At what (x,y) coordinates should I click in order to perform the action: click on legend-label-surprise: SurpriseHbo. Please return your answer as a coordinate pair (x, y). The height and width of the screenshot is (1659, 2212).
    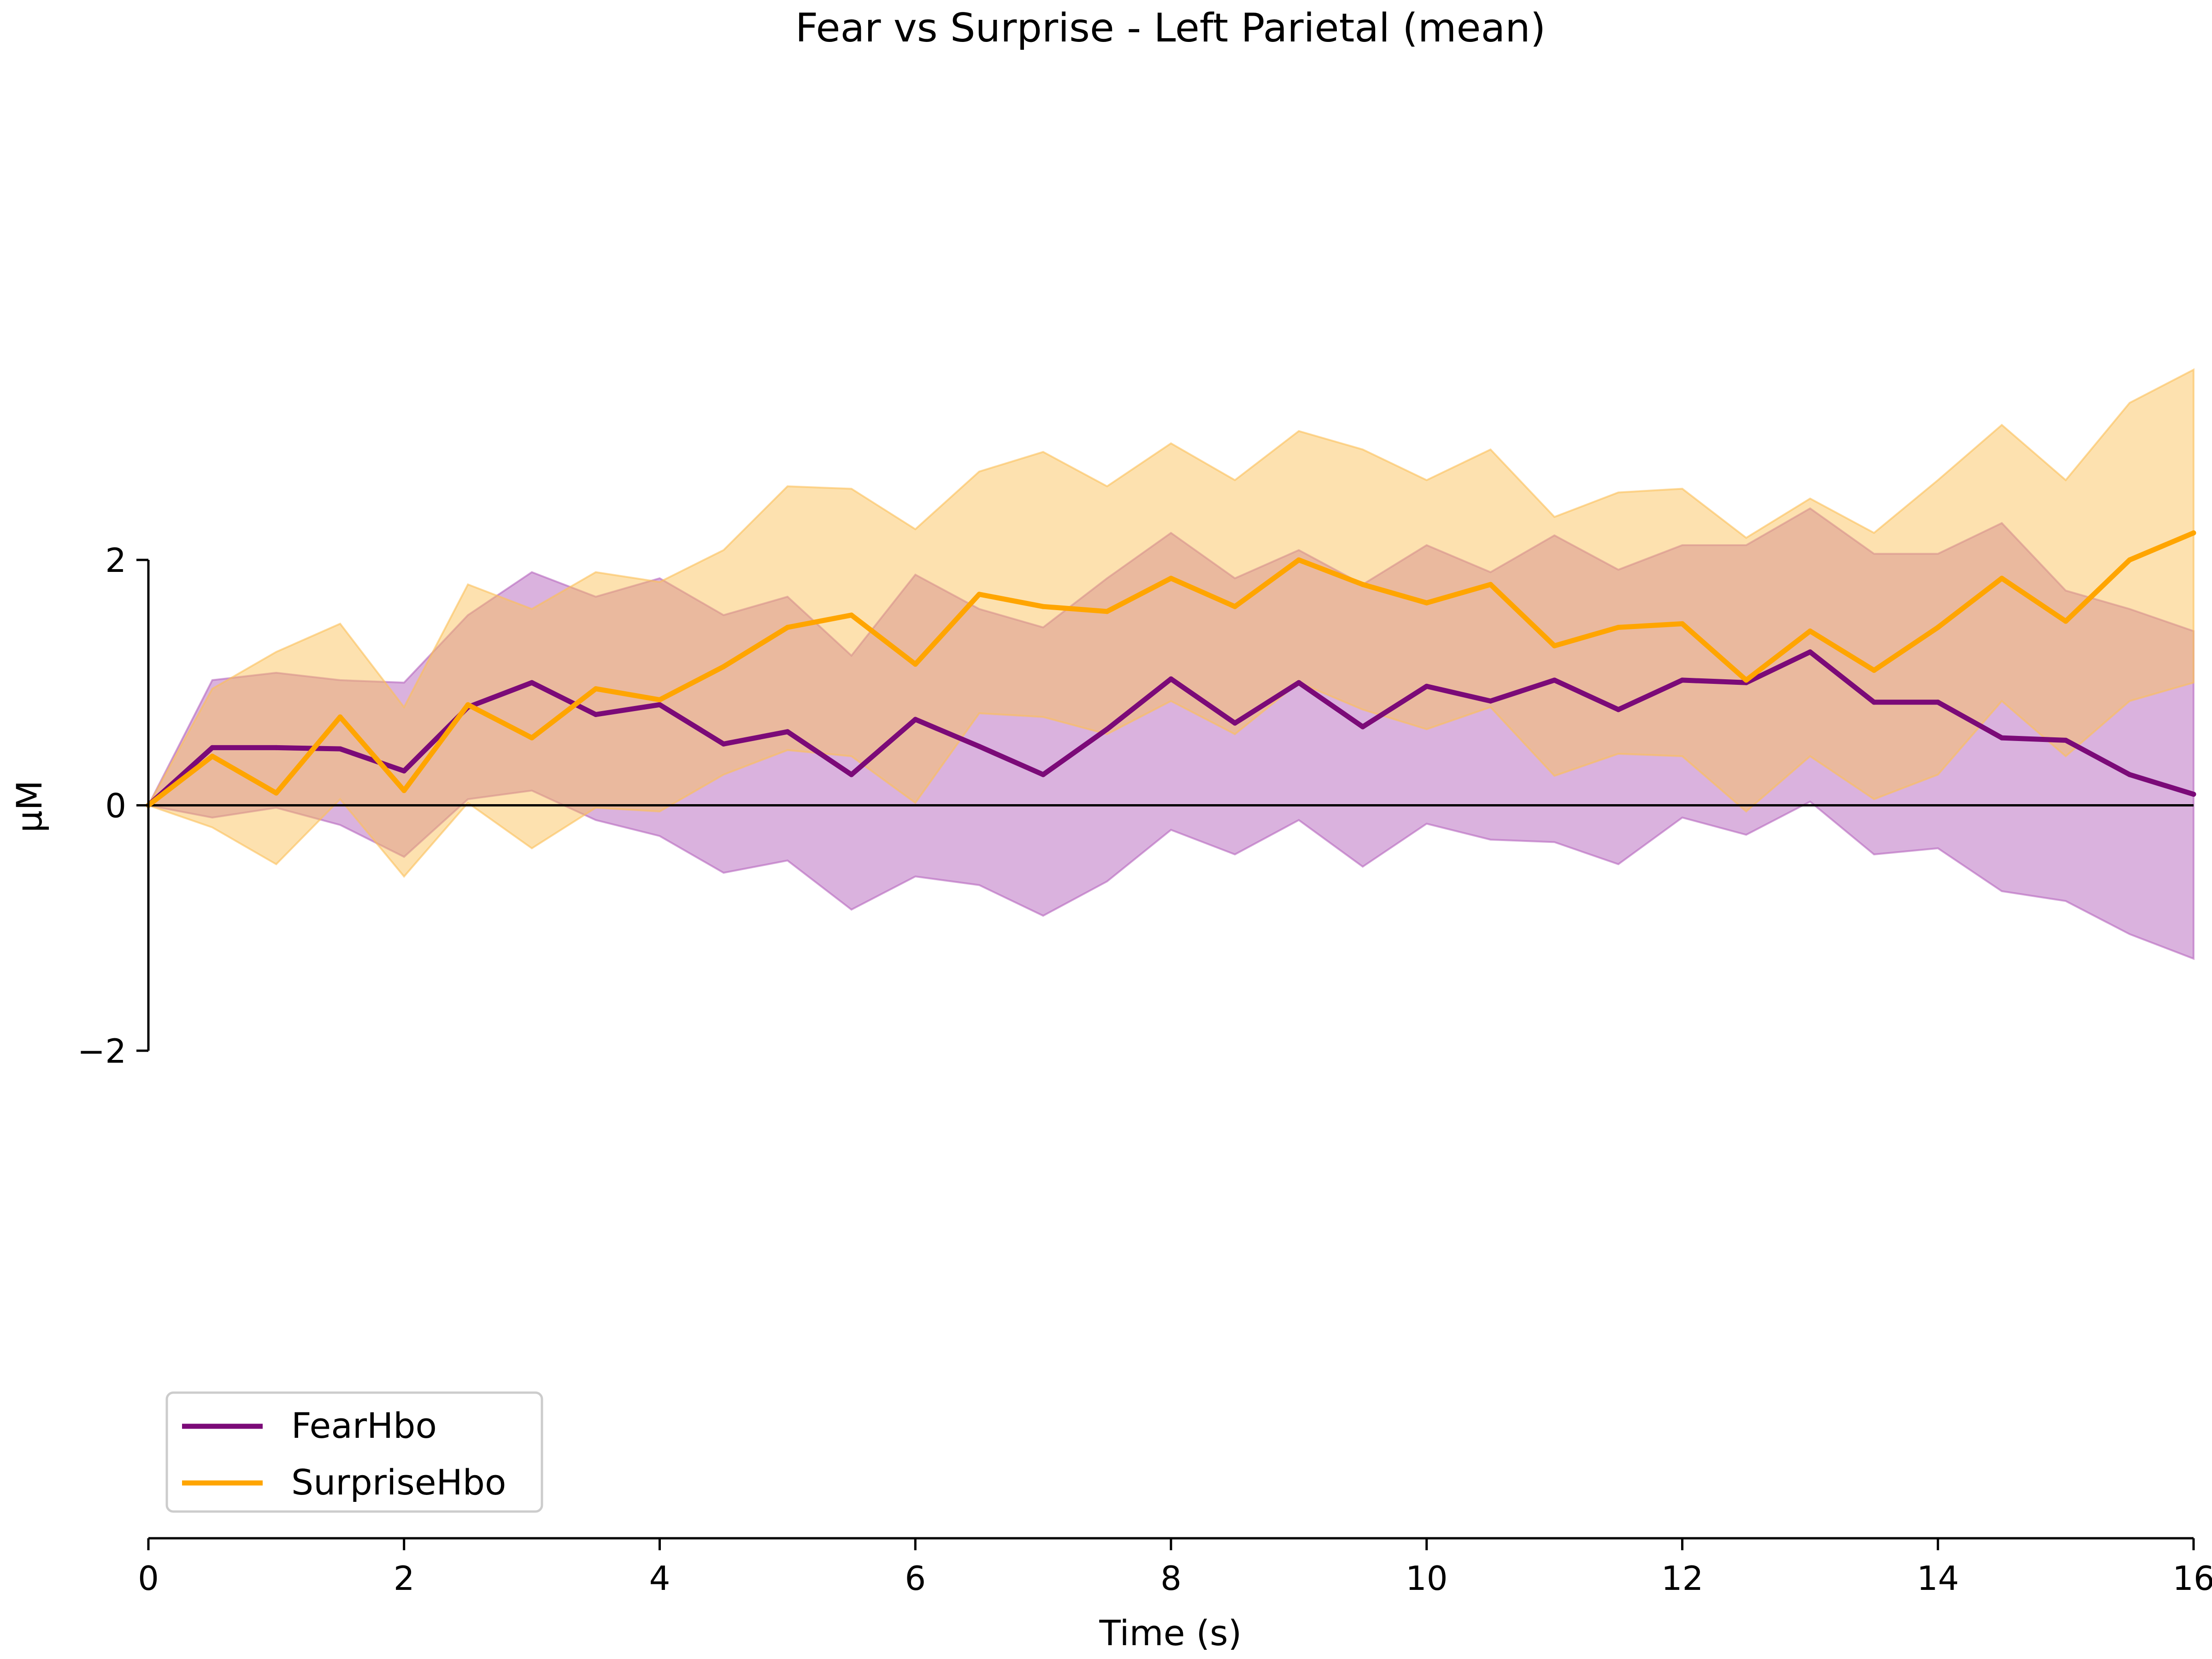
    Looking at the image, I should click on (398, 1482).